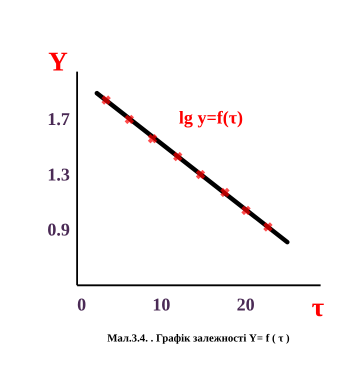  I want to click on text: Мал.3.4. . Графік залежності Y= f ( τ ), so click(198, 338).